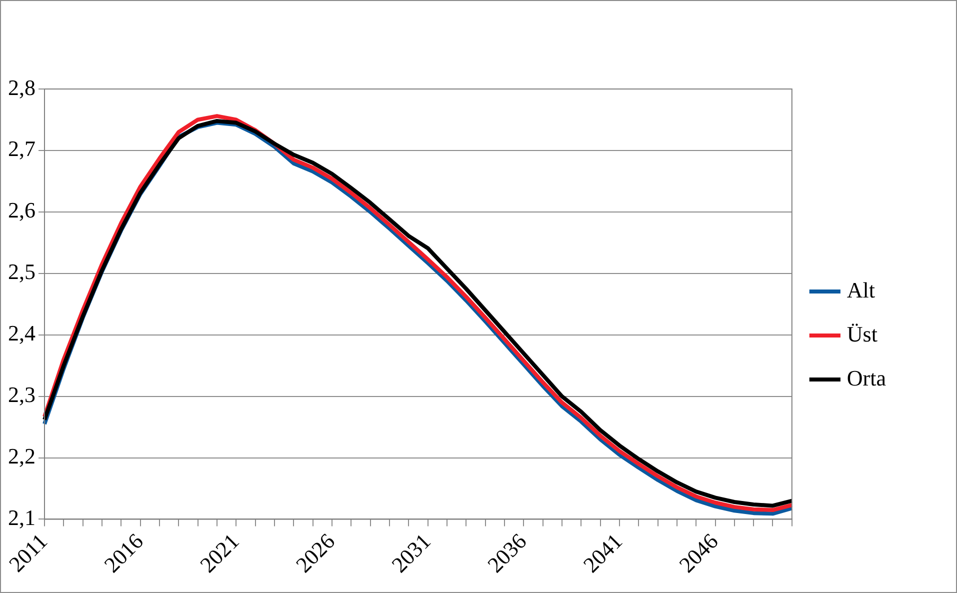 Image resolution: width=957 pixels, height=593 pixels. Describe the element at coordinates (866, 377) in the screenshot. I see `legend-label: Orta` at that location.